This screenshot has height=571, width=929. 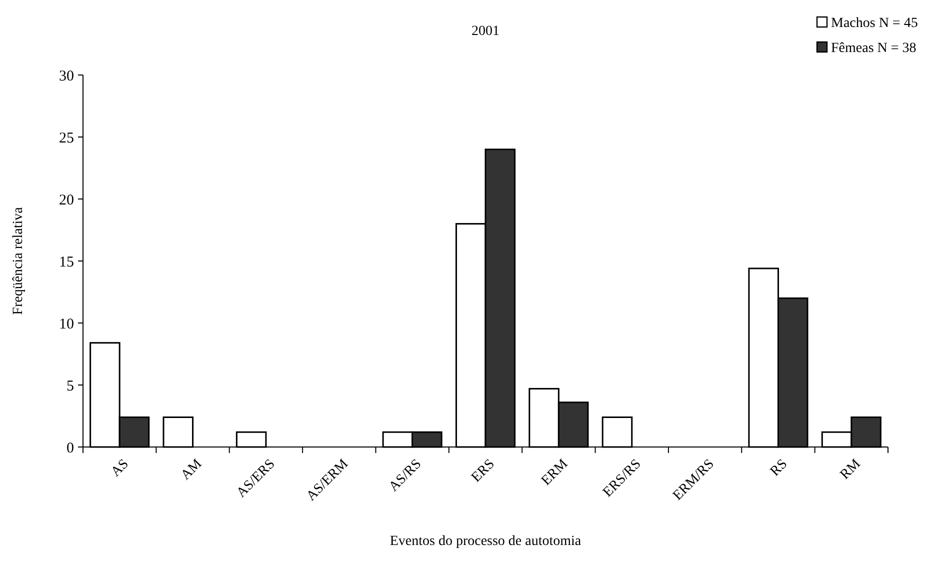 I want to click on x-tick-label: AM, so click(x=192, y=470).